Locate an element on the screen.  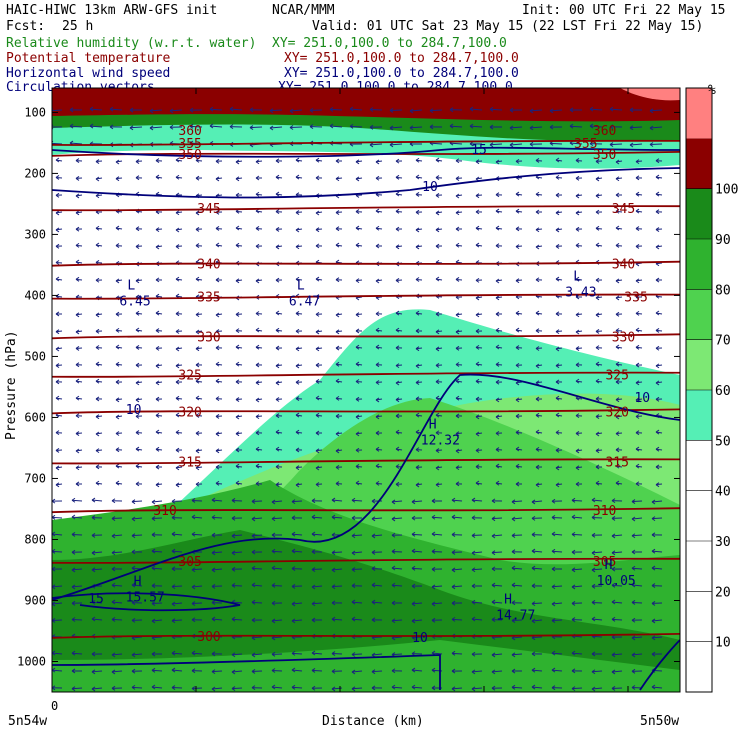
extremum-marker-H: H is located at coordinates (138, 581).